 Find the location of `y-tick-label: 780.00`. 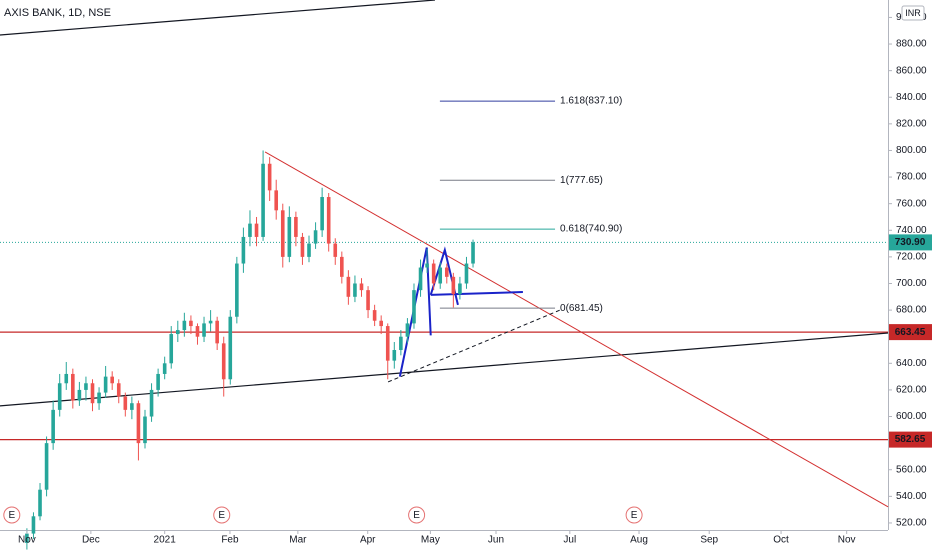

y-tick-label: 780.00 is located at coordinates (911, 177).